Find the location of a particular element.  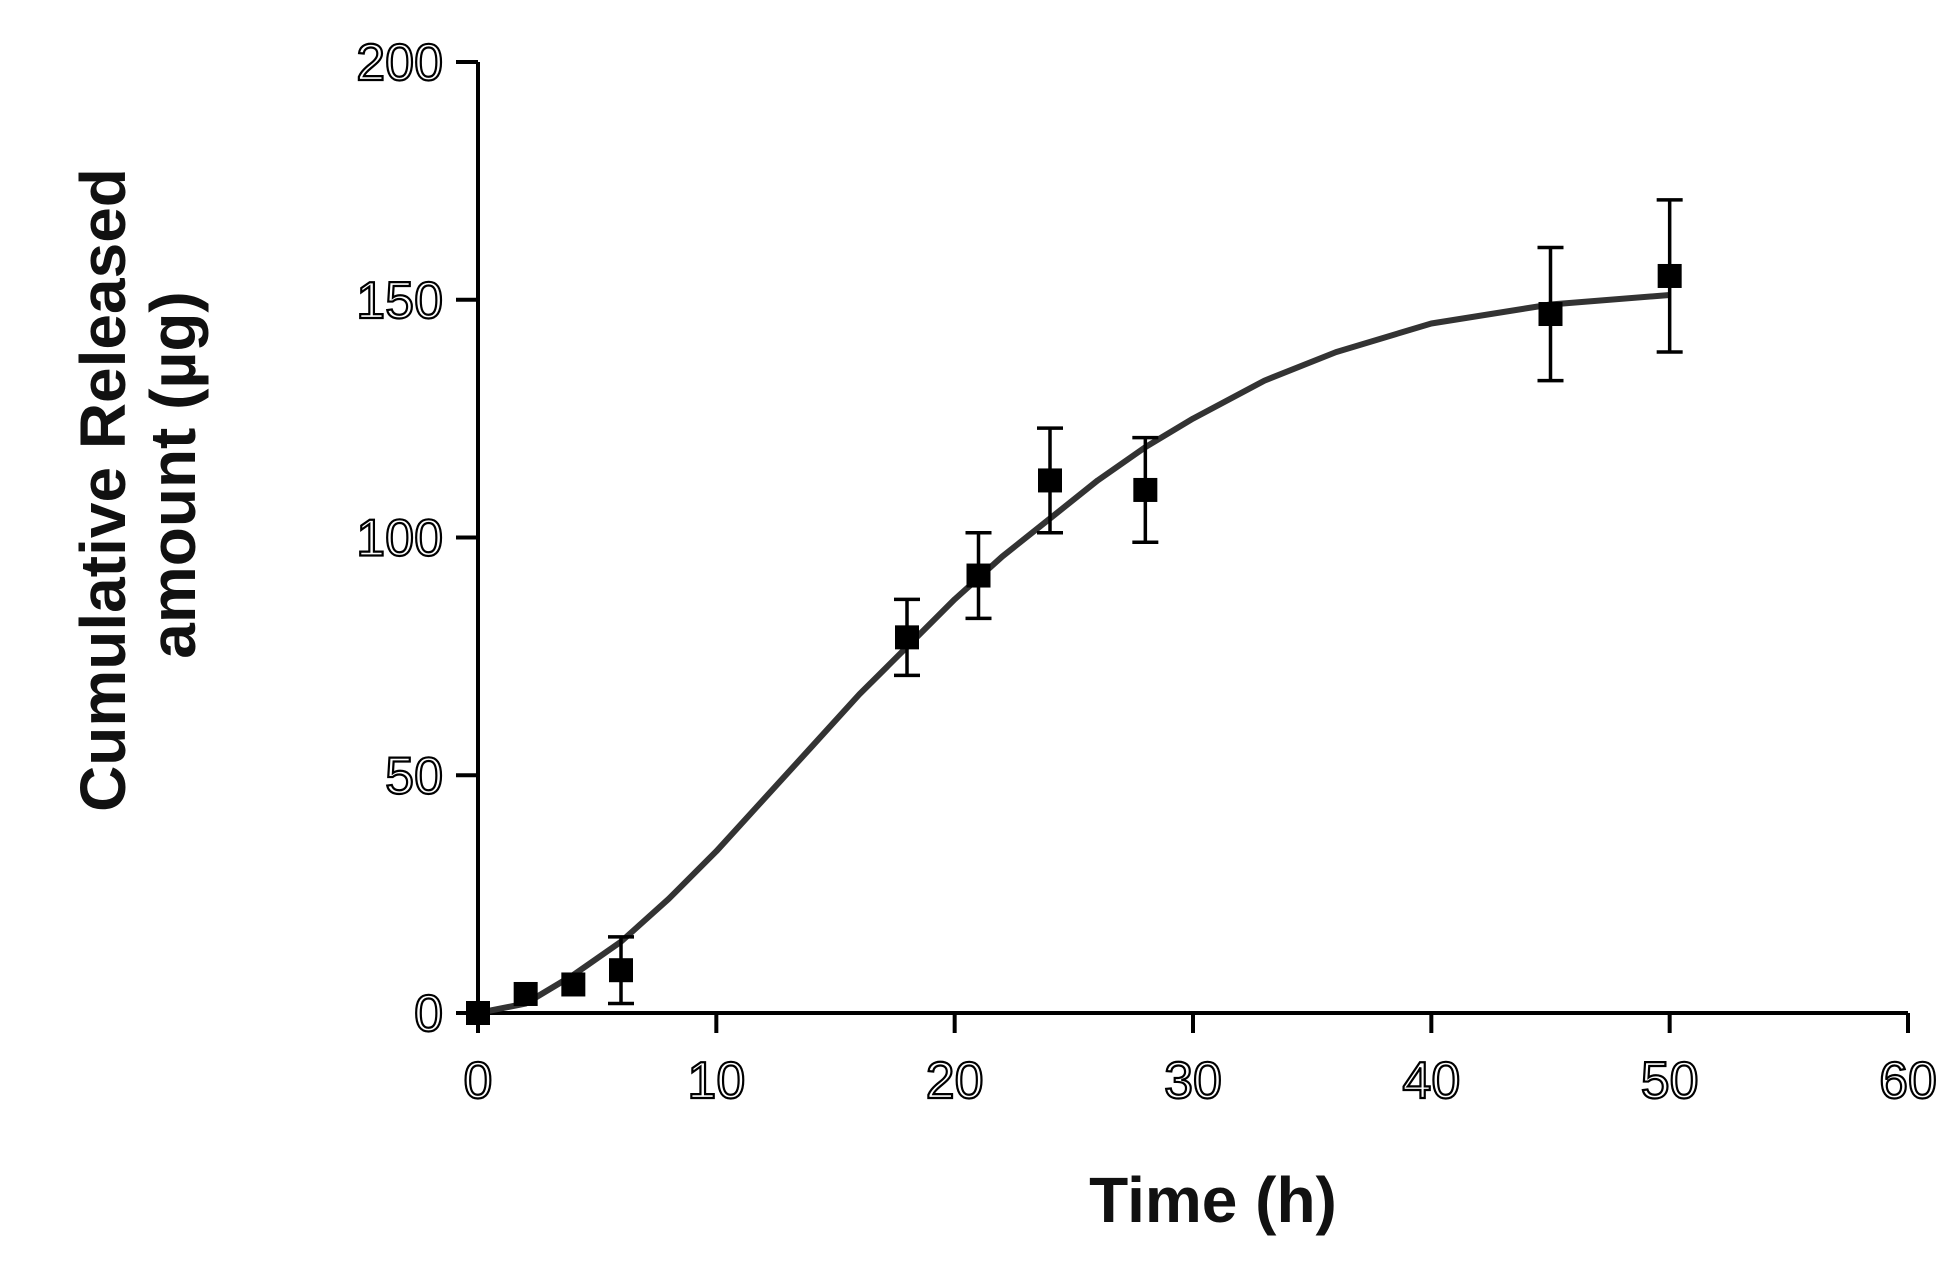

y-axis-title: Cumulative Released amount (µg) is located at coordinates (138, 490).